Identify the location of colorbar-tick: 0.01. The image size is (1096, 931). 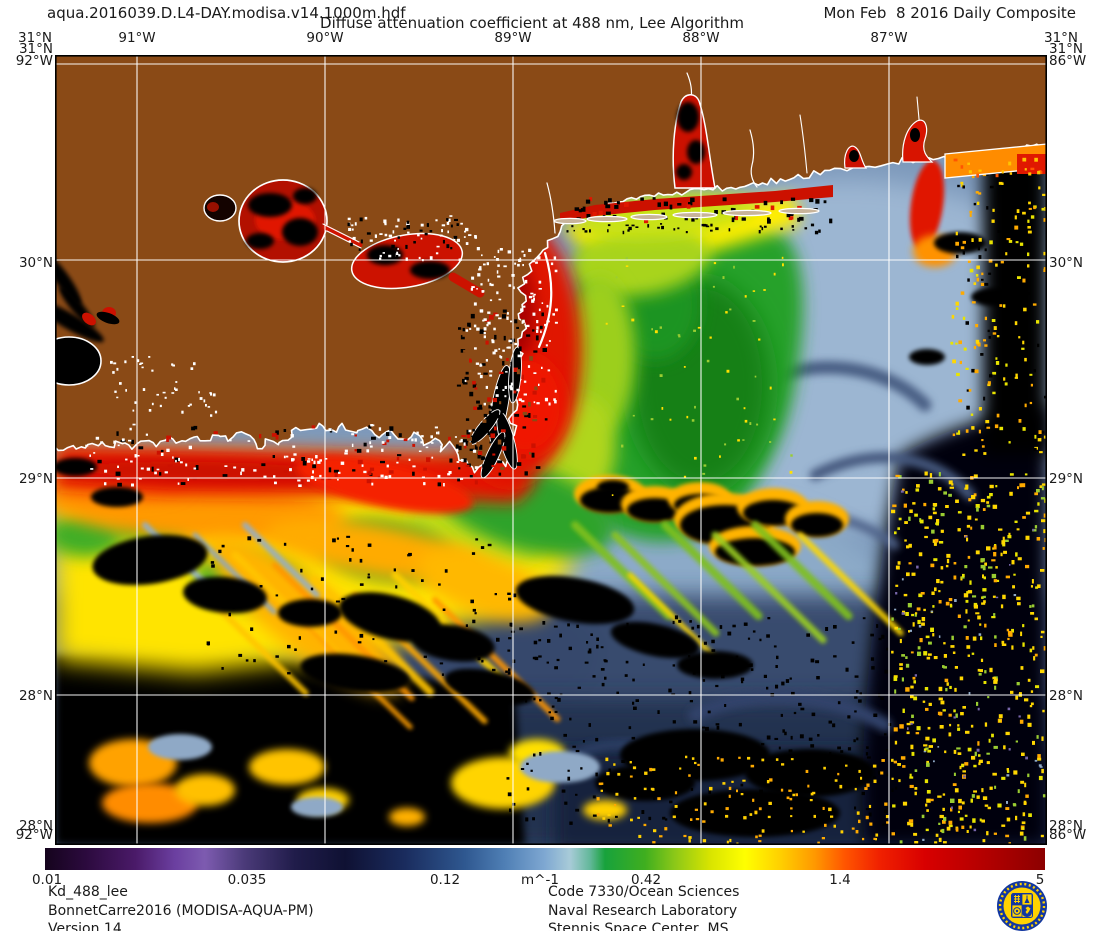
(47, 880).